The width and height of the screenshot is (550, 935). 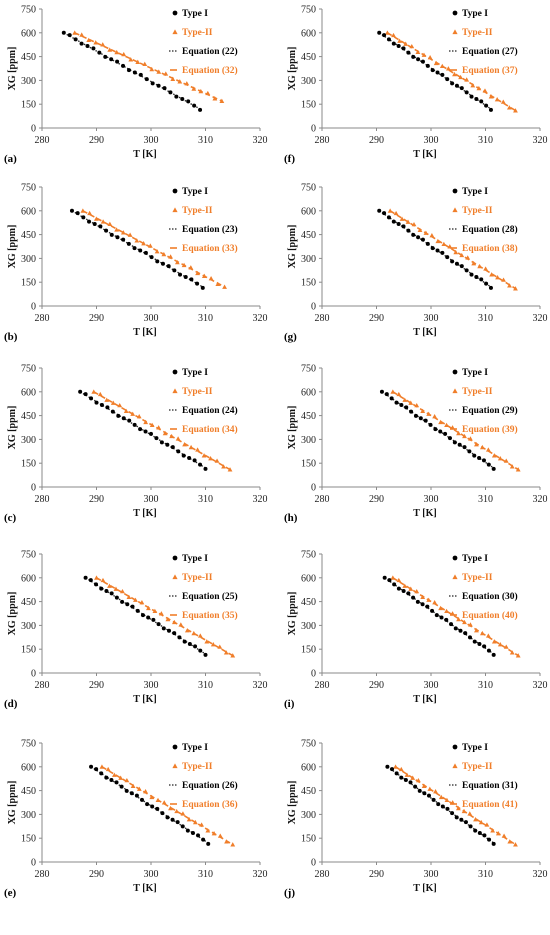 What do you see at coordinates (151, 318) in the screenshot?
I see `x-tick-label: 300` at bounding box center [151, 318].